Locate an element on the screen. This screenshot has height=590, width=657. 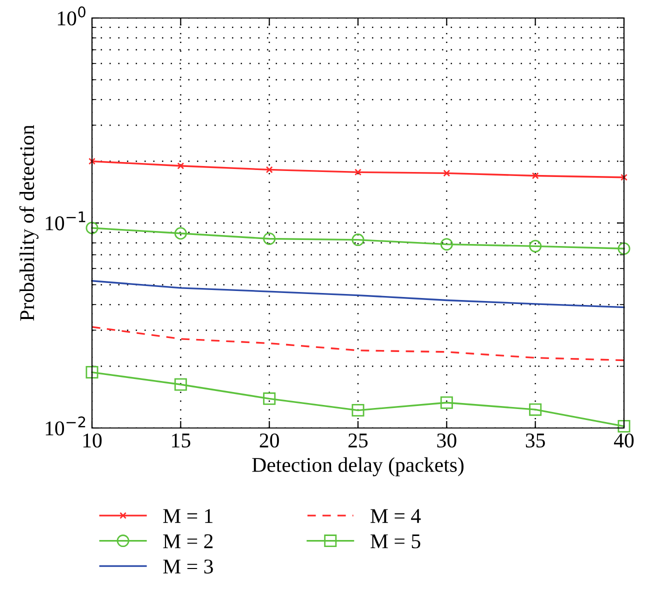
legend-label: M = 3 is located at coordinates (188, 567).